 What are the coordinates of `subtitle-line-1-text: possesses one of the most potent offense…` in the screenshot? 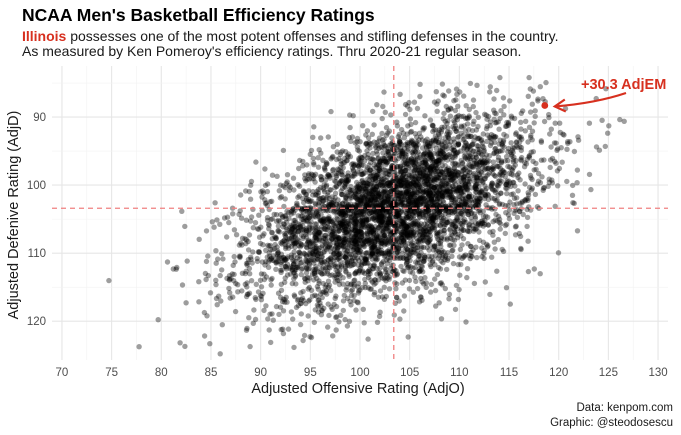 It's located at (312, 36).